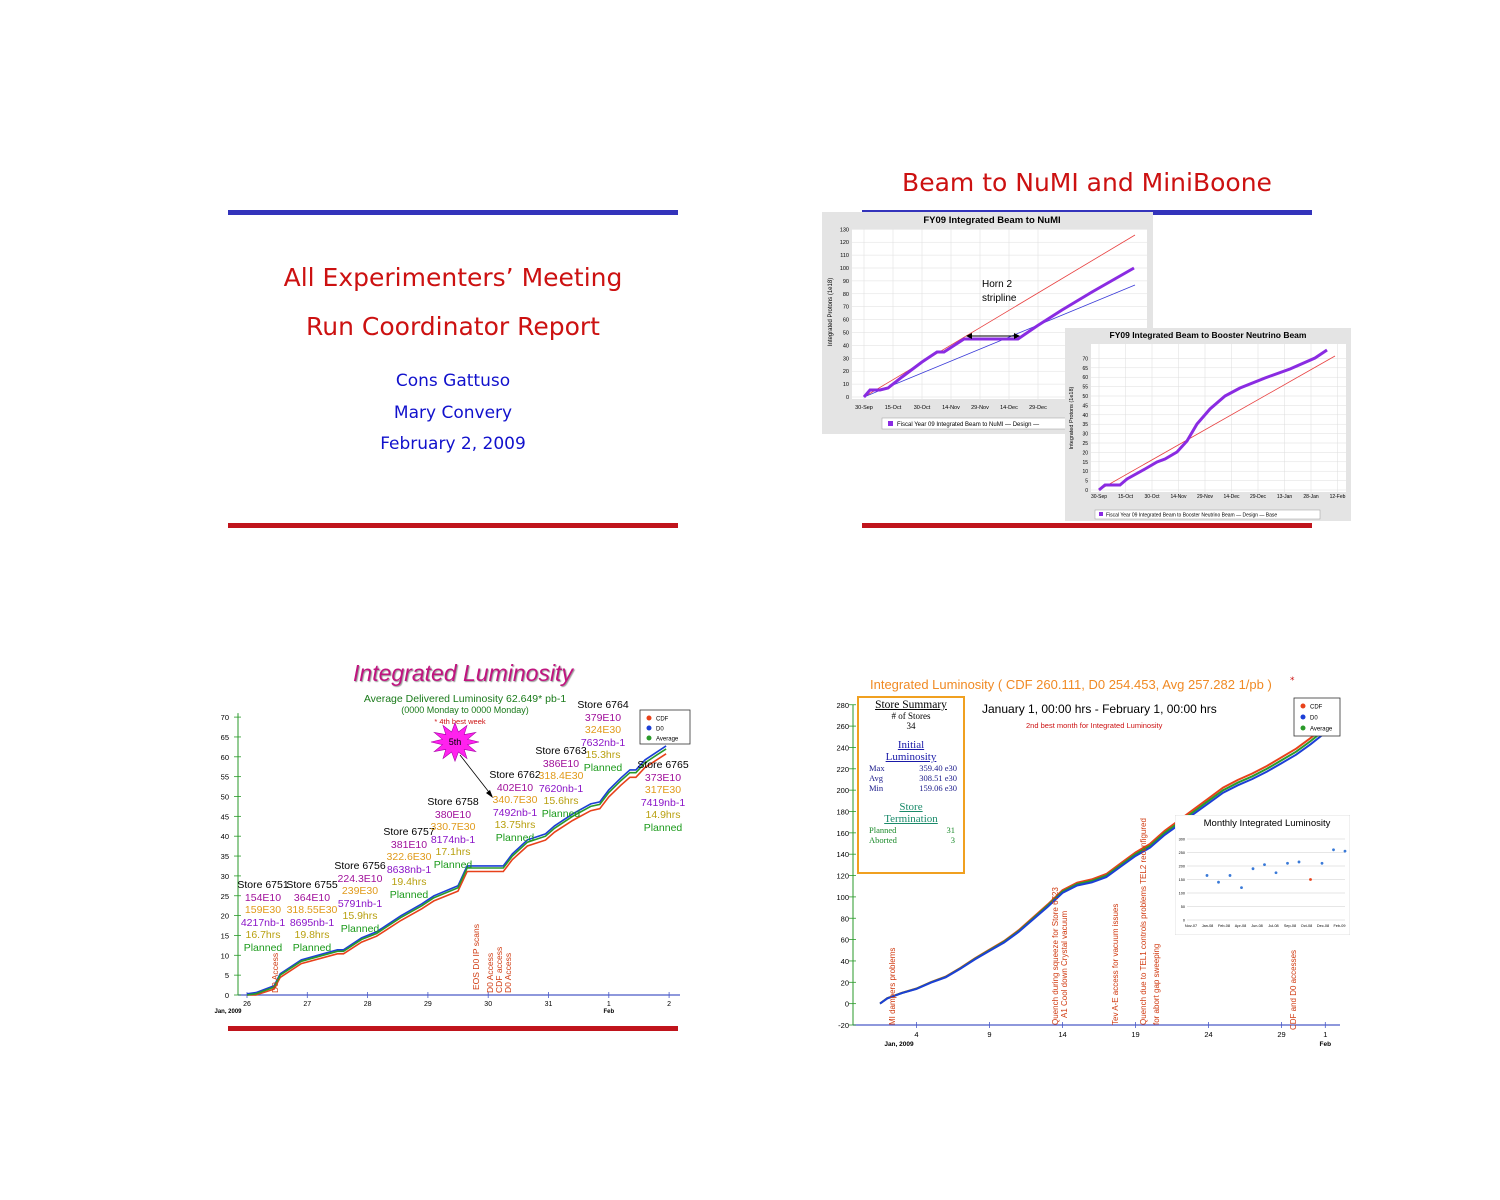  What do you see at coordinates (1085, 444) in the screenshot?
I see `y-tick-label: 25` at bounding box center [1085, 444].